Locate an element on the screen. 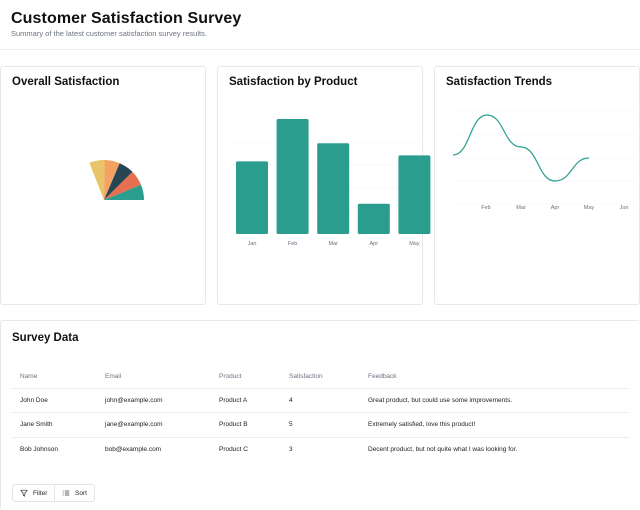  column-header-satisfaction: Satisfaction is located at coordinates (320, 377).